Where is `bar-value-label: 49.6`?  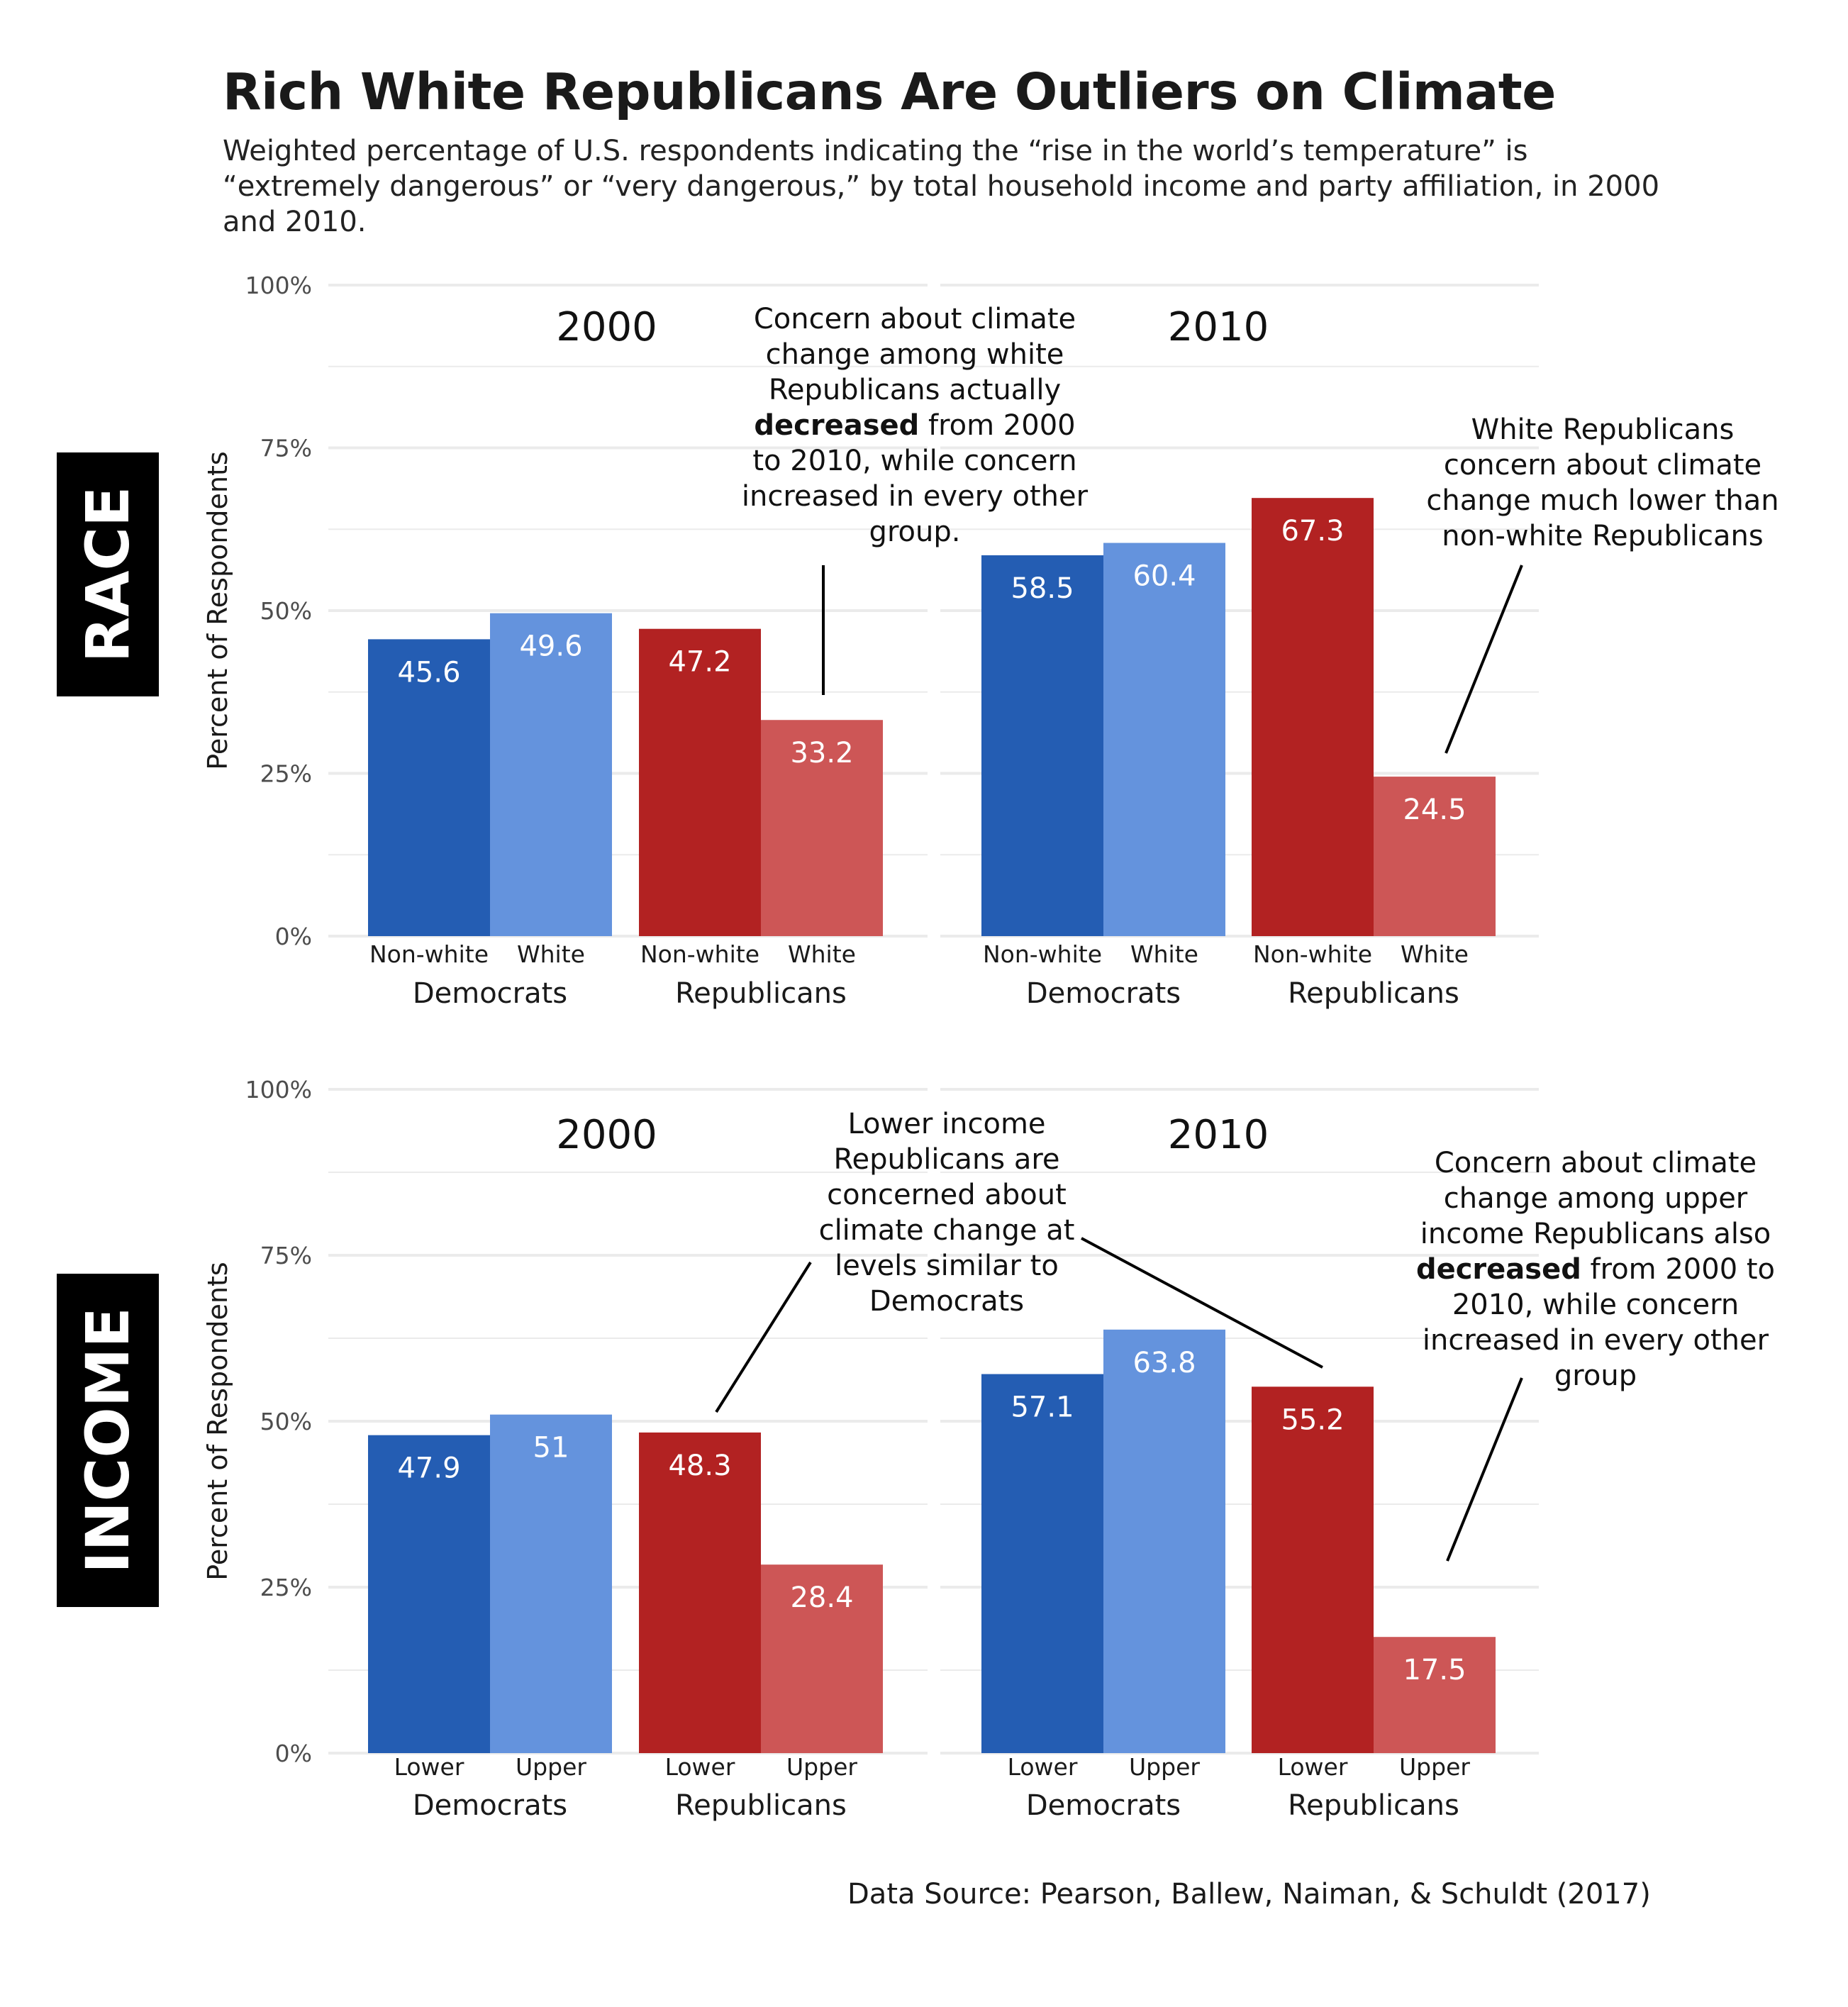 bar-value-label: 49.6 is located at coordinates (550, 646).